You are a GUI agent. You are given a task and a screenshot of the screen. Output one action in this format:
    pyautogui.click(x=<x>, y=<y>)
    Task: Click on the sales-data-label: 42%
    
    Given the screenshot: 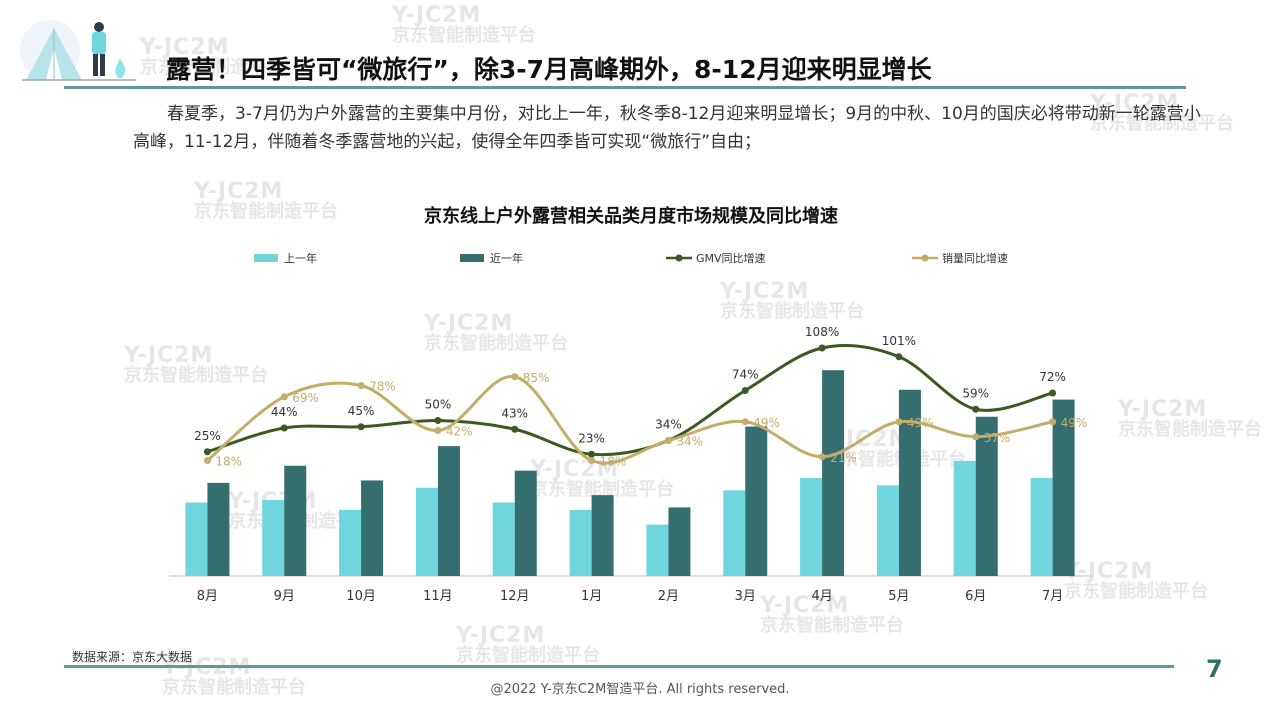 What is the action you would take?
    pyautogui.click(x=459, y=432)
    